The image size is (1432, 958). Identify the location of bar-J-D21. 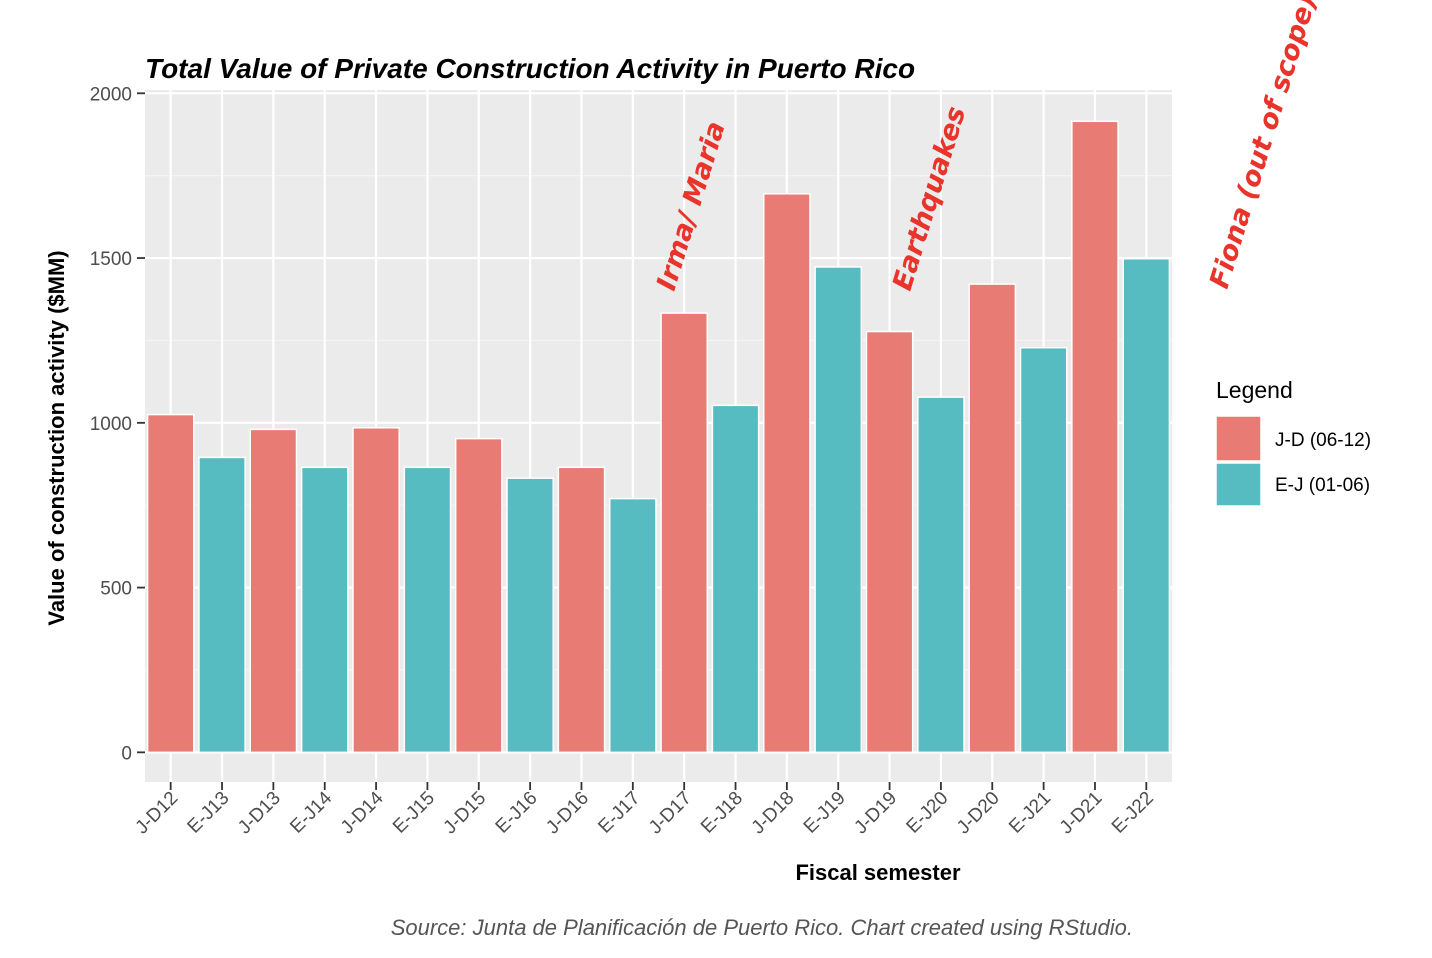
(1095, 437).